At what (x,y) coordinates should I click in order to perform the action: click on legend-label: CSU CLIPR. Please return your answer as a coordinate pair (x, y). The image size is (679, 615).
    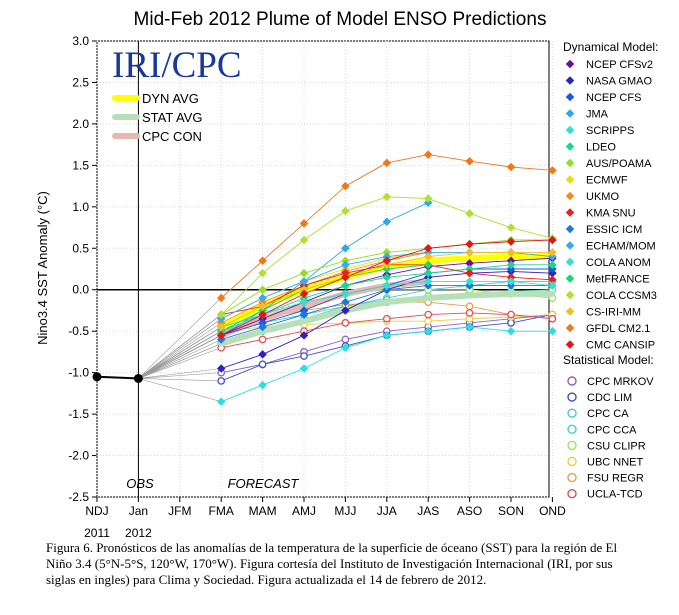
    Looking at the image, I should click on (616, 446).